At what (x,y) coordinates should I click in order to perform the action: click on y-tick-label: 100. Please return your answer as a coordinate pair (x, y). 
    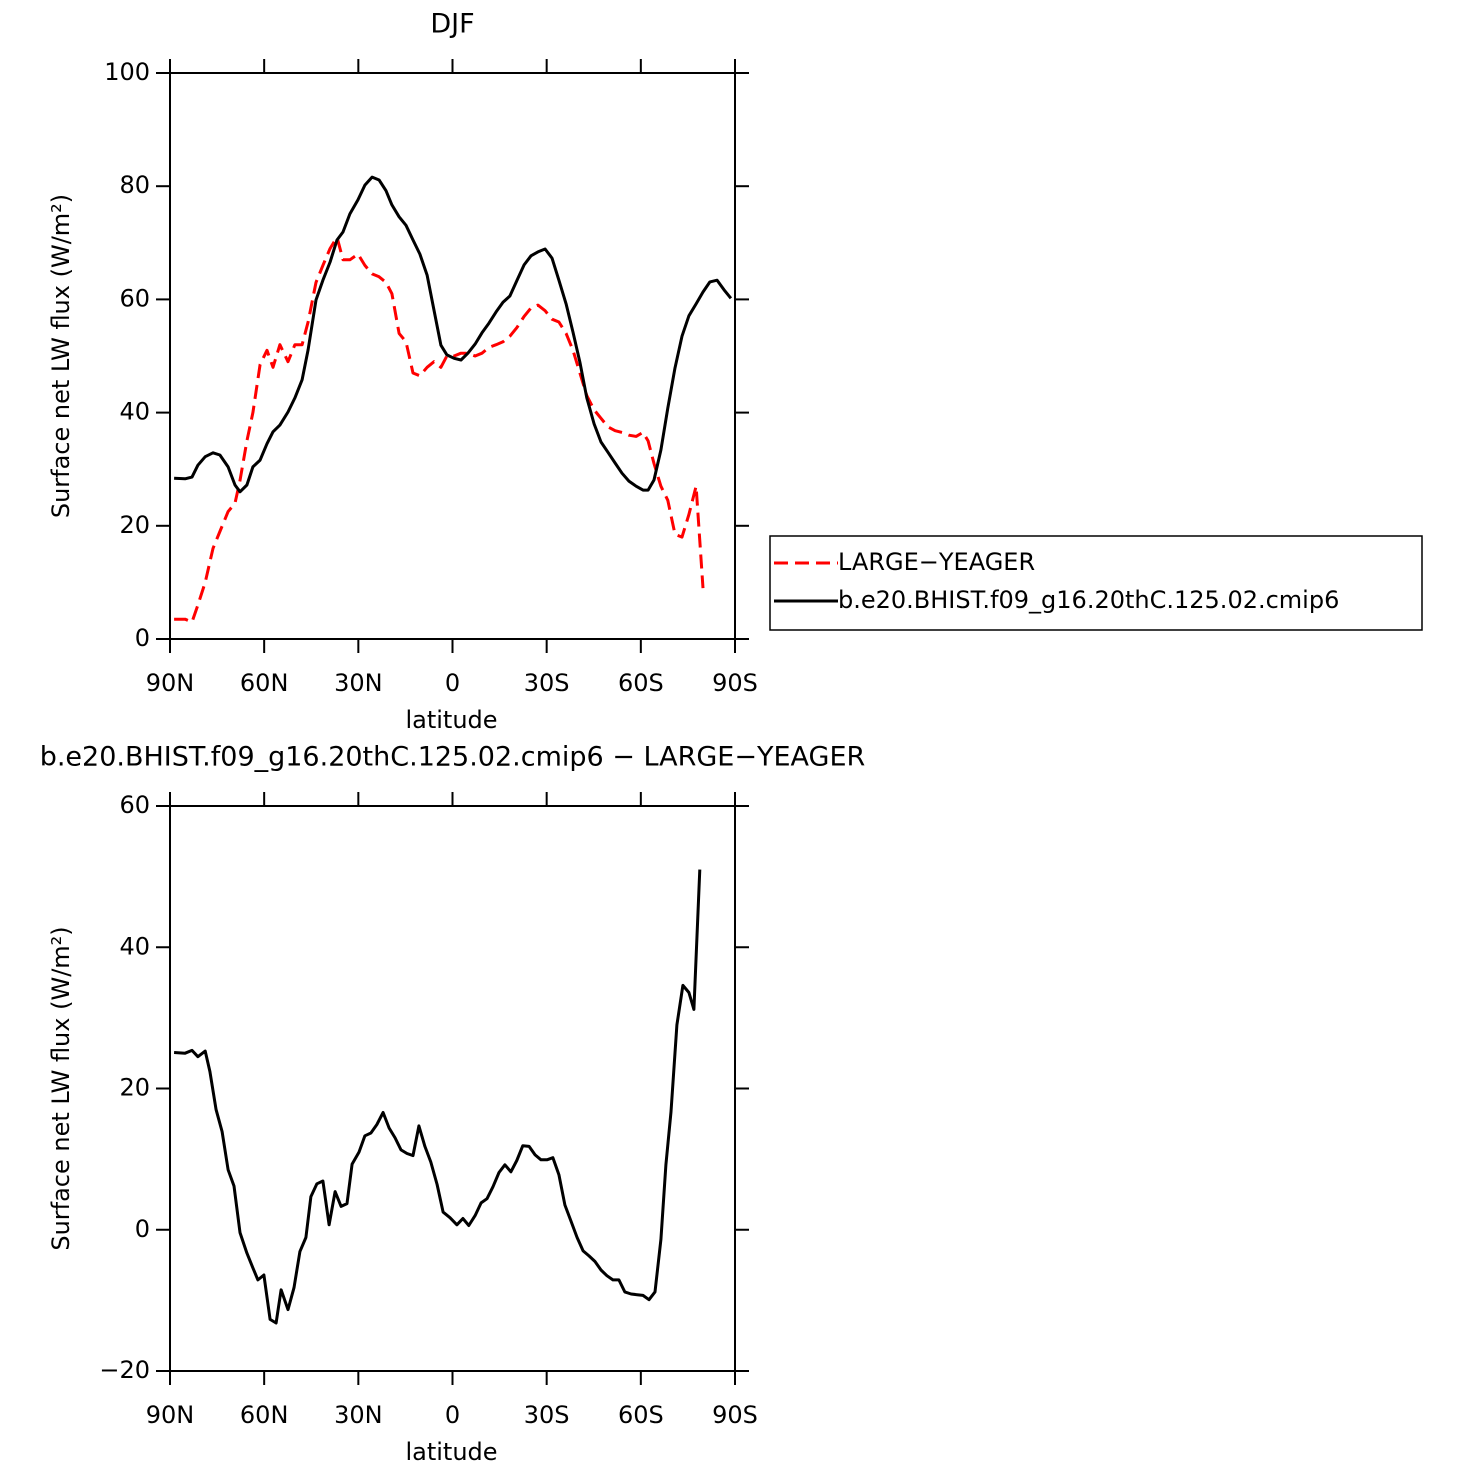
    Looking at the image, I should click on (127, 72).